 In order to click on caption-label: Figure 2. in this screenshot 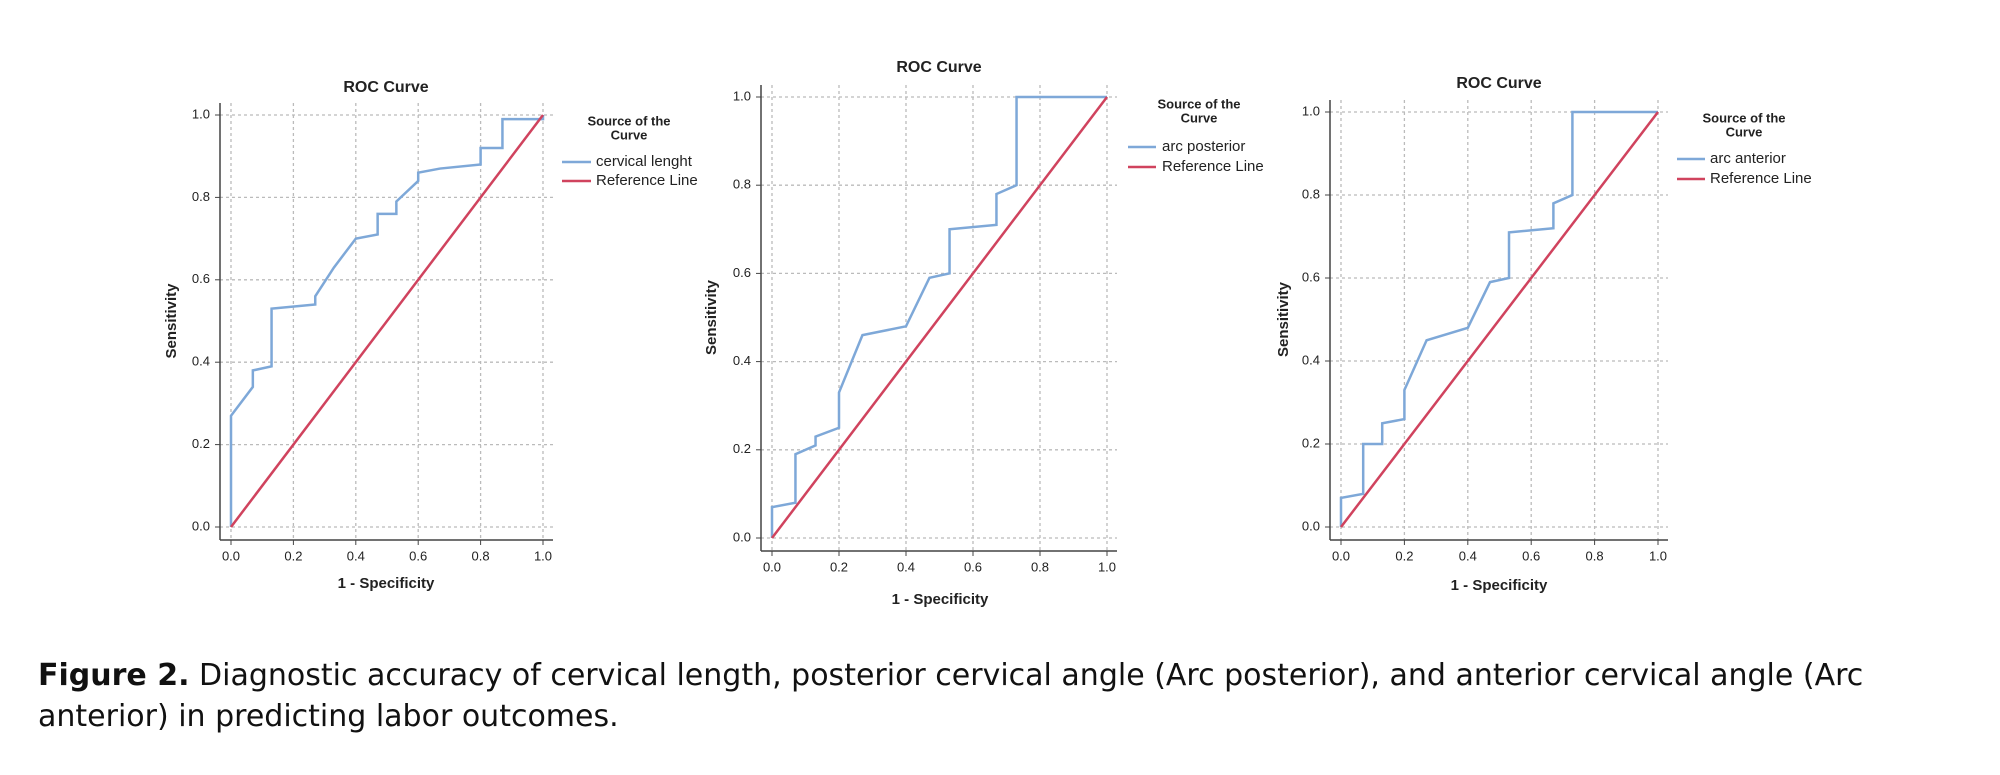, I will do `click(114, 675)`.